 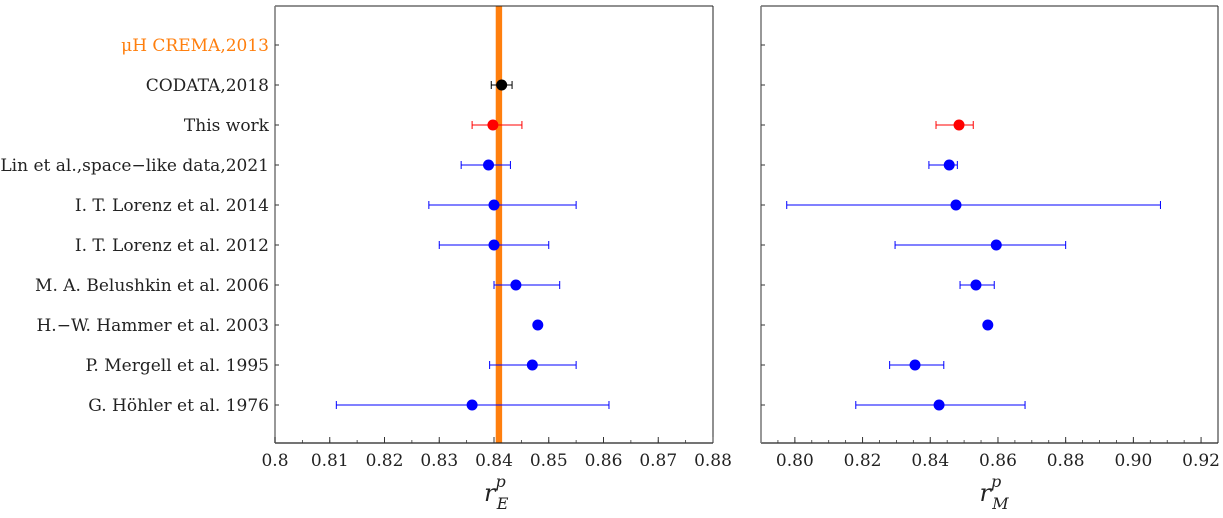 What do you see at coordinates (177, 366) in the screenshot?
I see `y-tick-label: P. Mergell et al. 1995` at bounding box center [177, 366].